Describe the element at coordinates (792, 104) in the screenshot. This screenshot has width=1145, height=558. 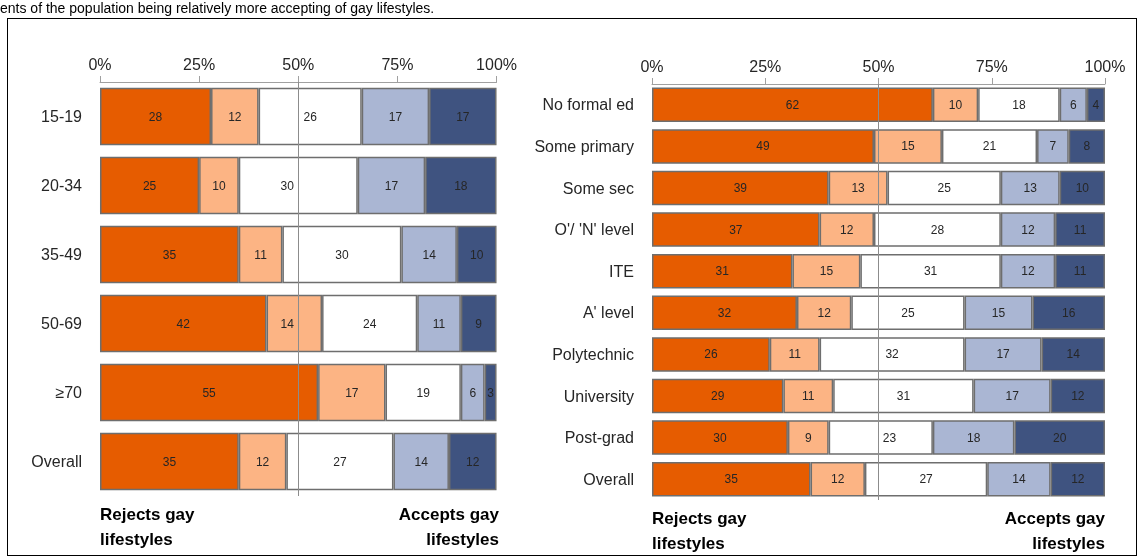
I see `data-label: 62` at that location.